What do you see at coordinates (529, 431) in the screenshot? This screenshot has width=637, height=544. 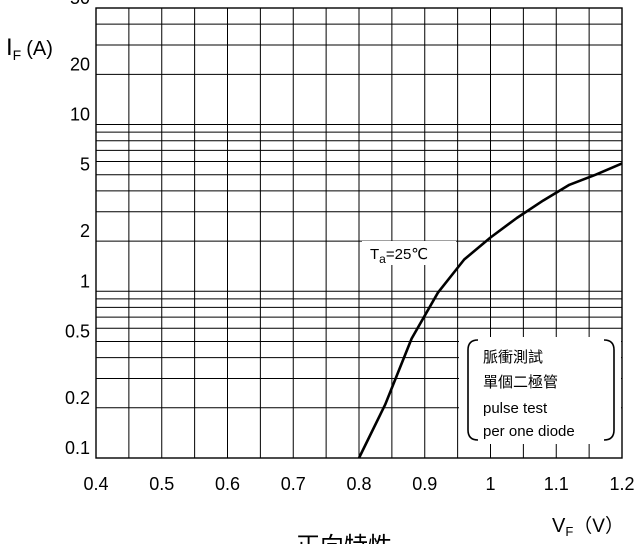 I see `note-line-4: per one diode` at bounding box center [529, 431].